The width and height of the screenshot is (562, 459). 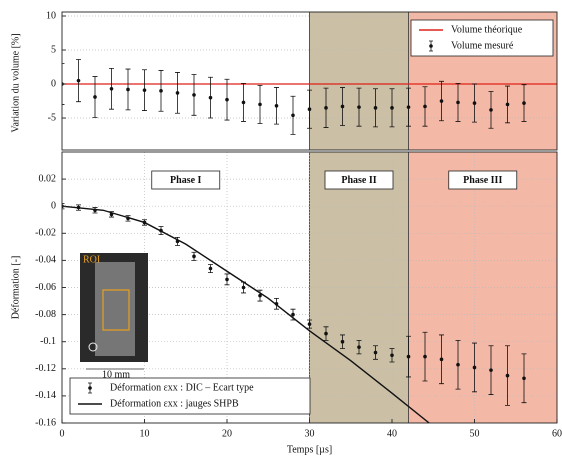 I want to click on phase-label: Phase II, so click(x=358, y=180).